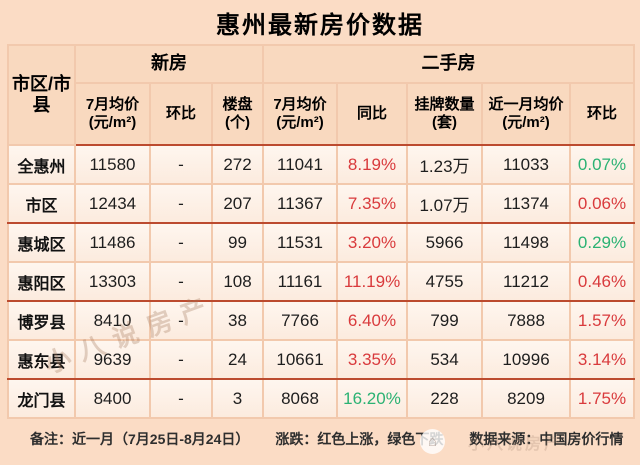 The image size is (640, 465). I want to click on region-cell: 惠城区, so click(41, 242).